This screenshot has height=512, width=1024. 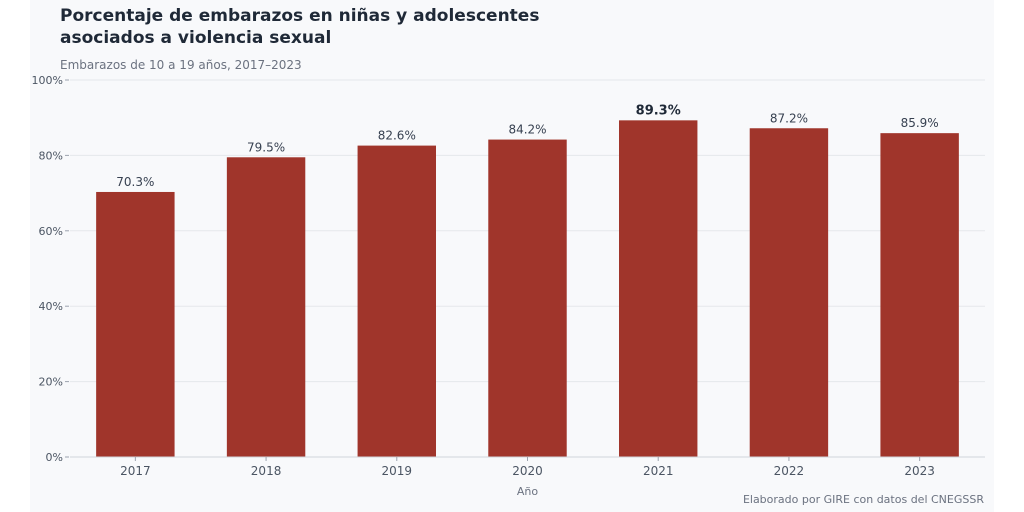 What do you see at coordinates (527, 491) in the screenshot?
I see `x-axis-label: Año` at bounding box center [527, 491].